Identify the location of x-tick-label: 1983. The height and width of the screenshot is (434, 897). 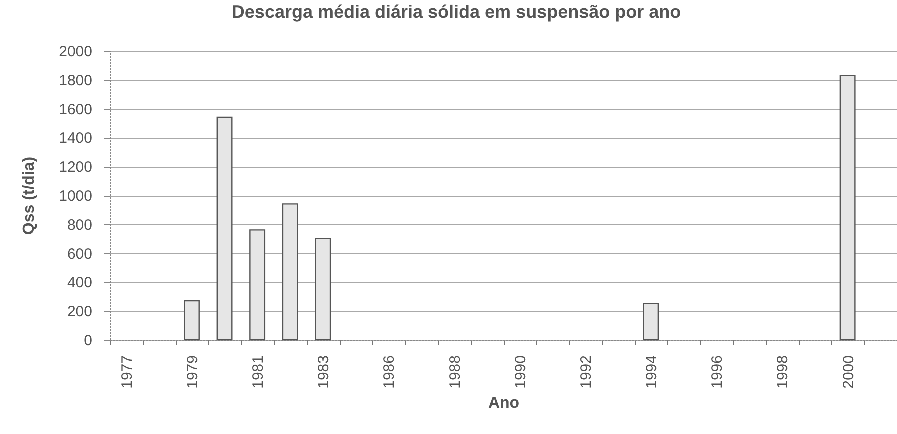
(324, 372).